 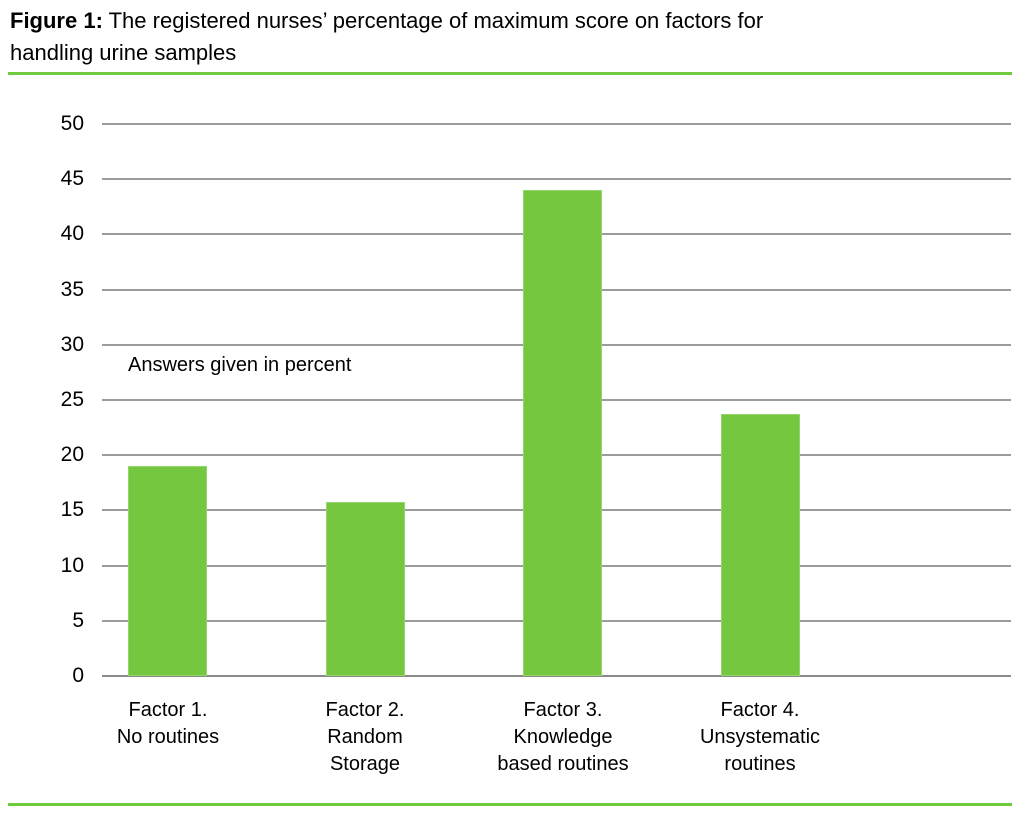 What do you see at coordinates (72, 344) in the screenshot?
I see `y-tick-label-30: 30` at bounding box center [72, 344].